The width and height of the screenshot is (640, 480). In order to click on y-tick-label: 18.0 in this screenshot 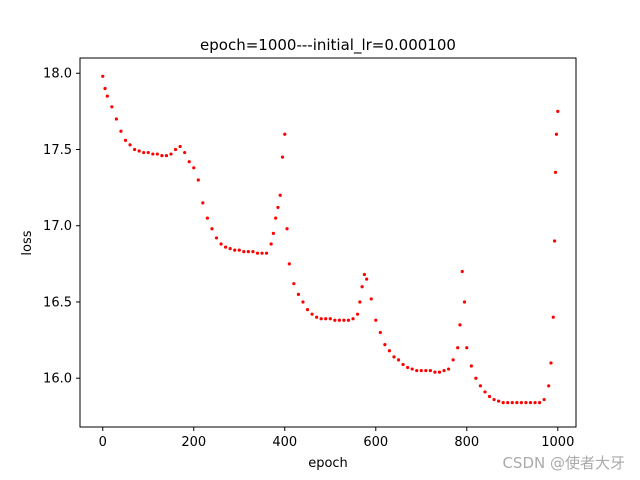, I will do `click(57, 74)`.